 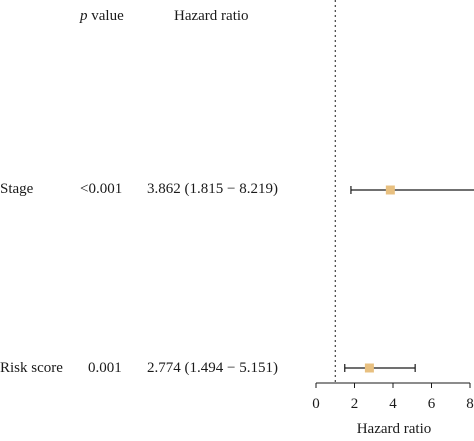 I want to click on p-value-header-rest: value, so click(x=106, y=16).